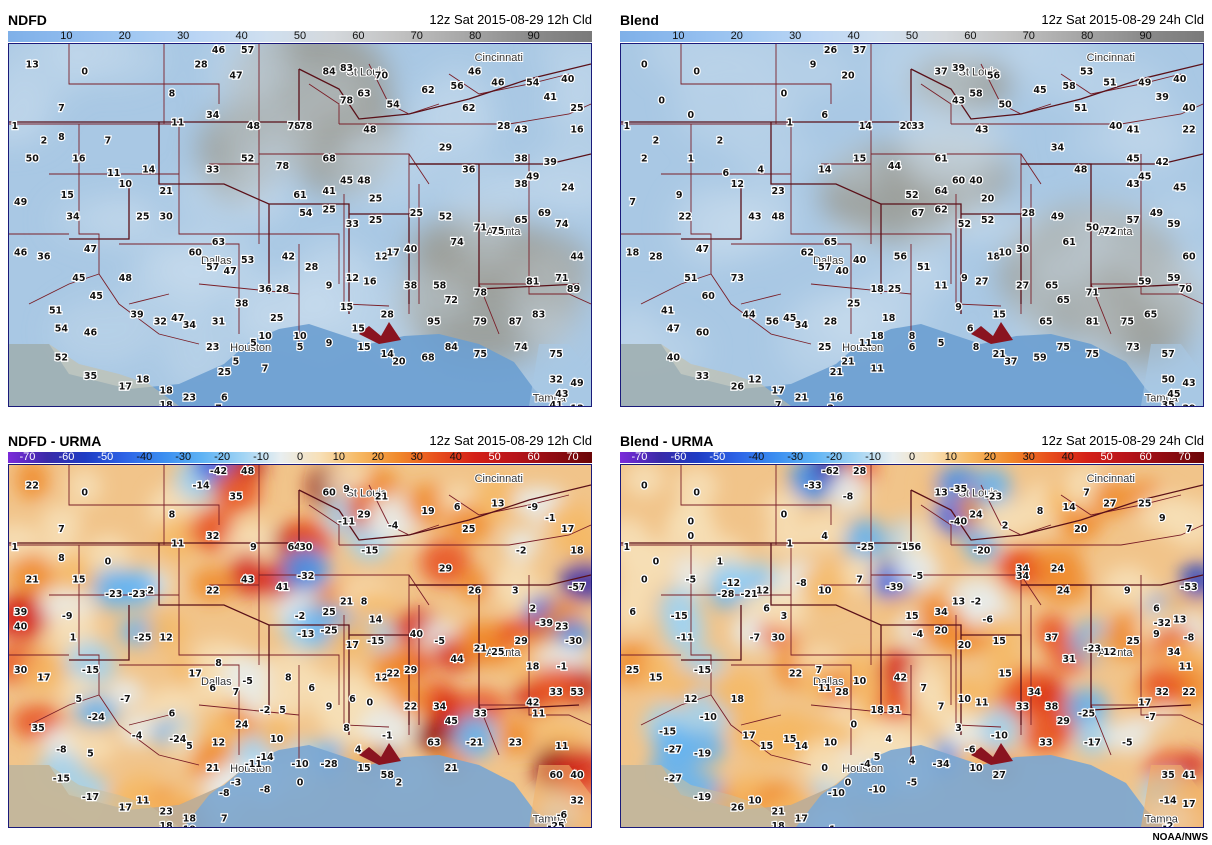 Image resolution: width=1212 pixels, height=845 pixels. I want to click on grid-value: 56, so click(458, 86).